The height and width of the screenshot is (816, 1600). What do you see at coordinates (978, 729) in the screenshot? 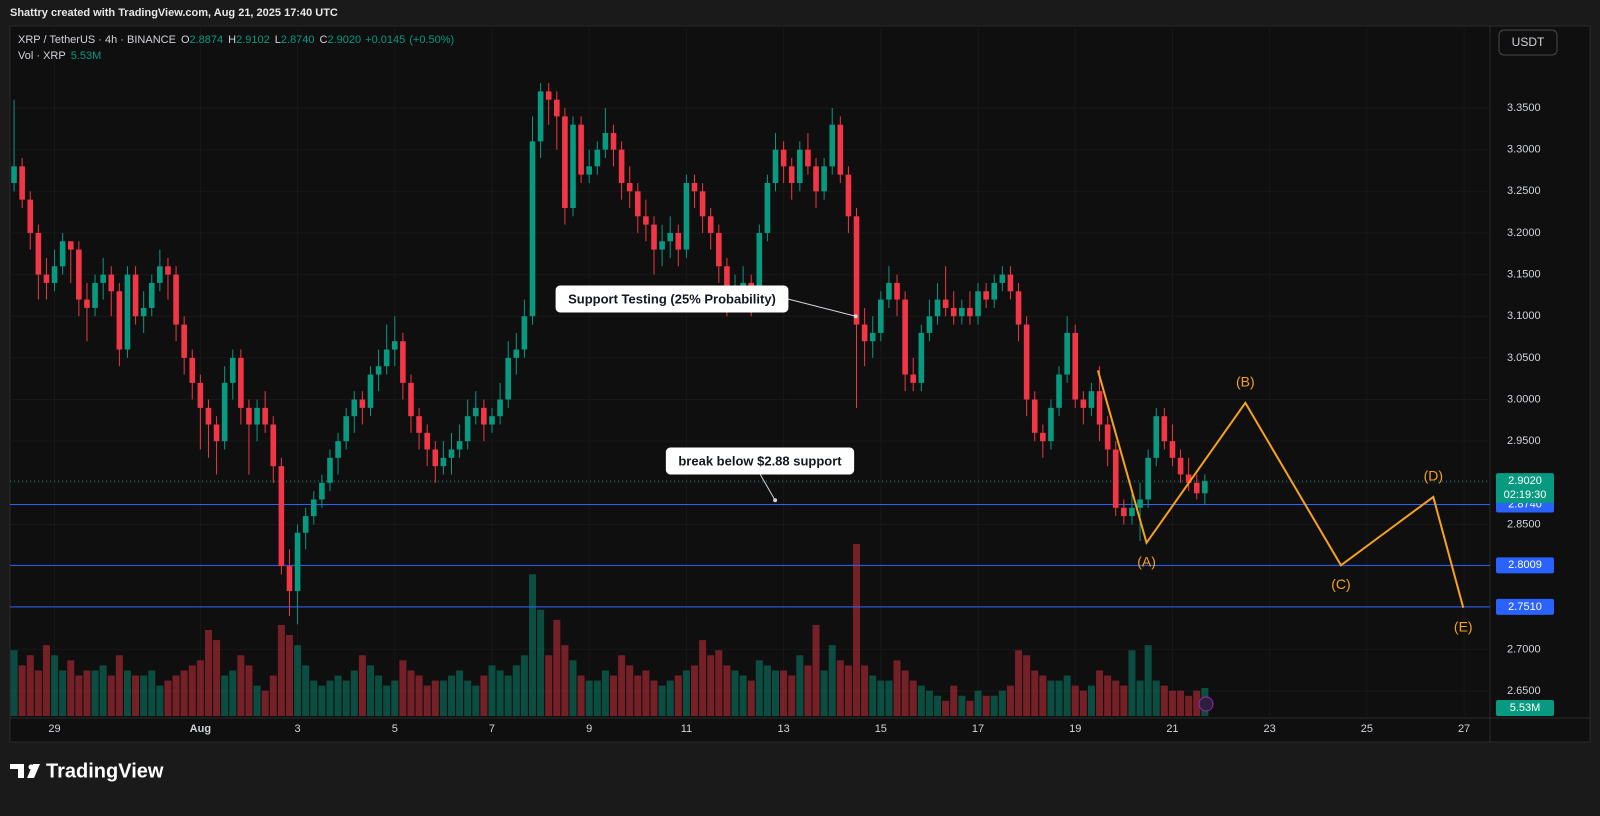
I see `x-tick-label: 17` at bounding box center [978, 729].